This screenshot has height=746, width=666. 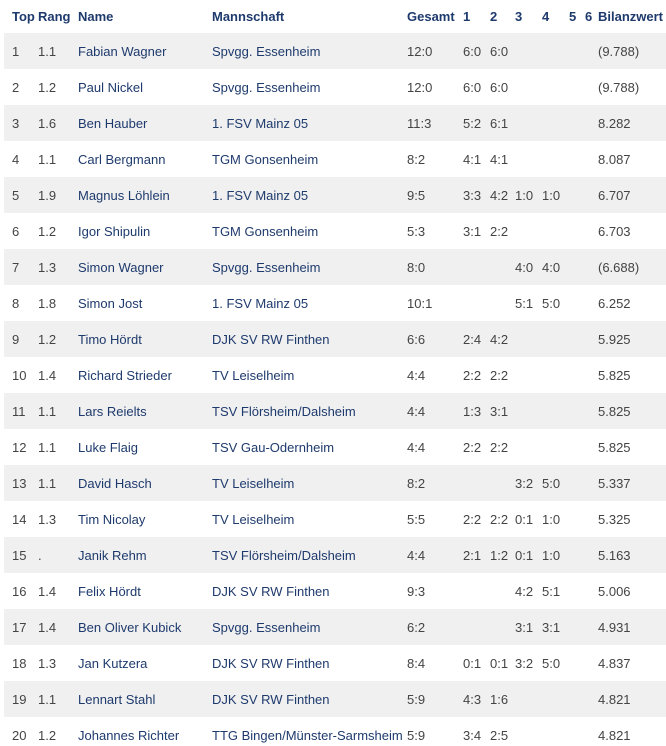 I want to click on cell-bilanzwert: 5.925, so click(x=614, y=339).